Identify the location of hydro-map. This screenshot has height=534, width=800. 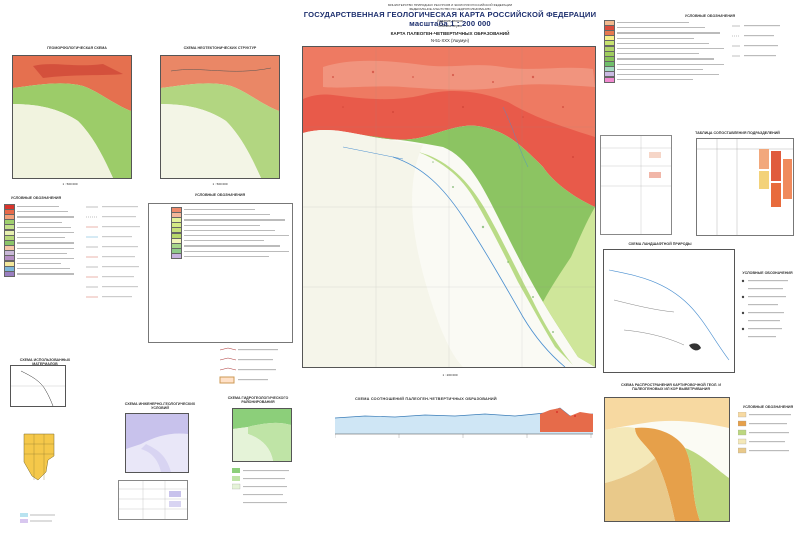
(262, 435).